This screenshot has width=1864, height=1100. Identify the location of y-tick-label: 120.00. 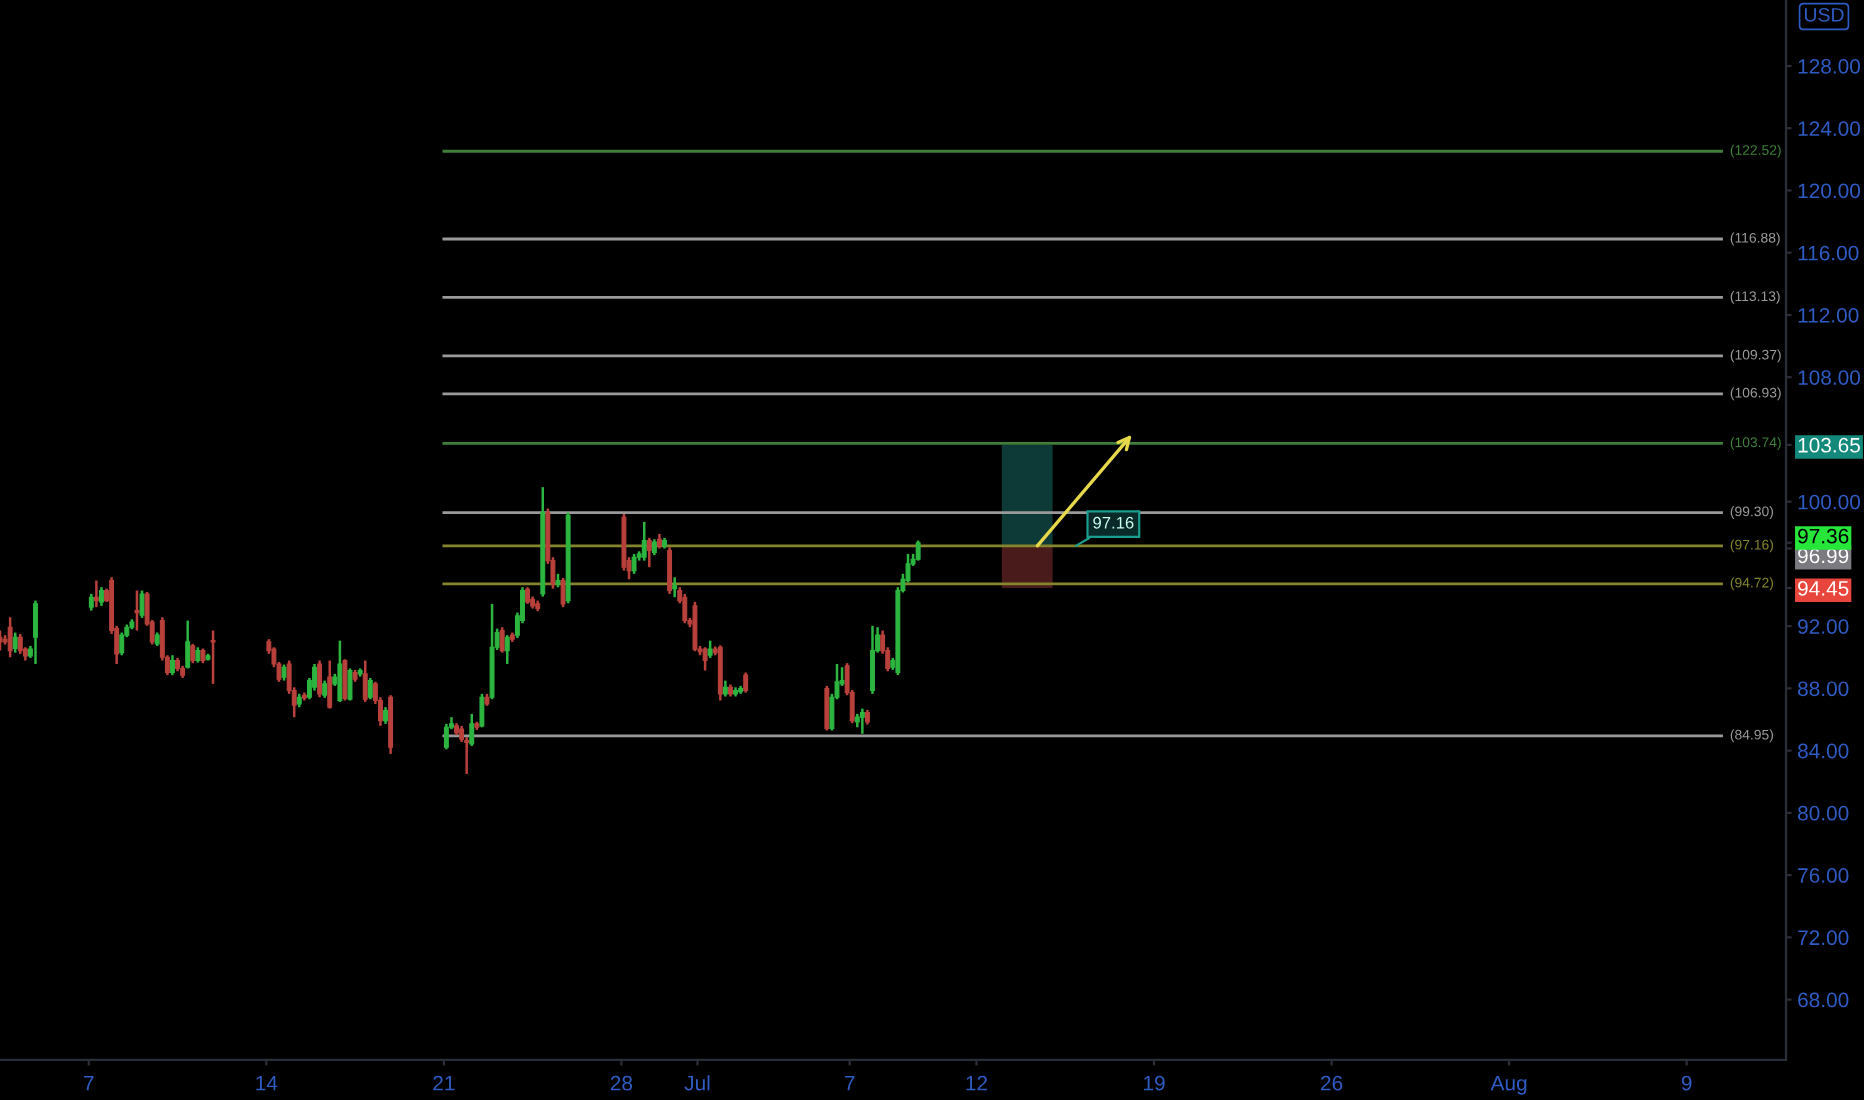
(1829, 191).